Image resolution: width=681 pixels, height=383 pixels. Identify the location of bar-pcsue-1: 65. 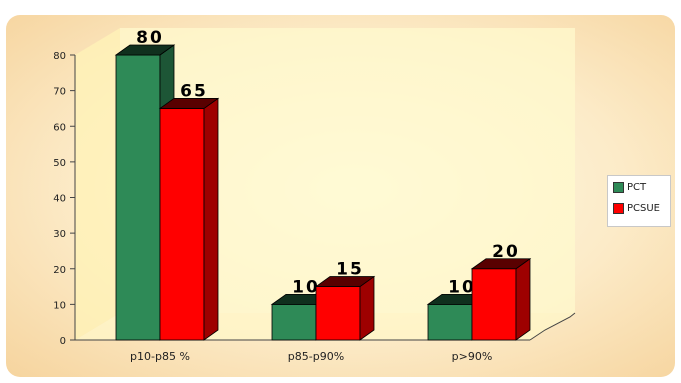
(189, 211).